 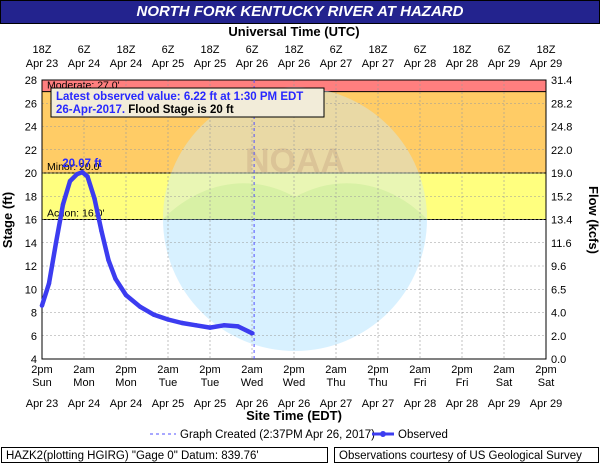 What do you see at coordinates (83, 383) in the screenshot?
I see `x-tick-day: Mon` at bounding box center [83, 383].